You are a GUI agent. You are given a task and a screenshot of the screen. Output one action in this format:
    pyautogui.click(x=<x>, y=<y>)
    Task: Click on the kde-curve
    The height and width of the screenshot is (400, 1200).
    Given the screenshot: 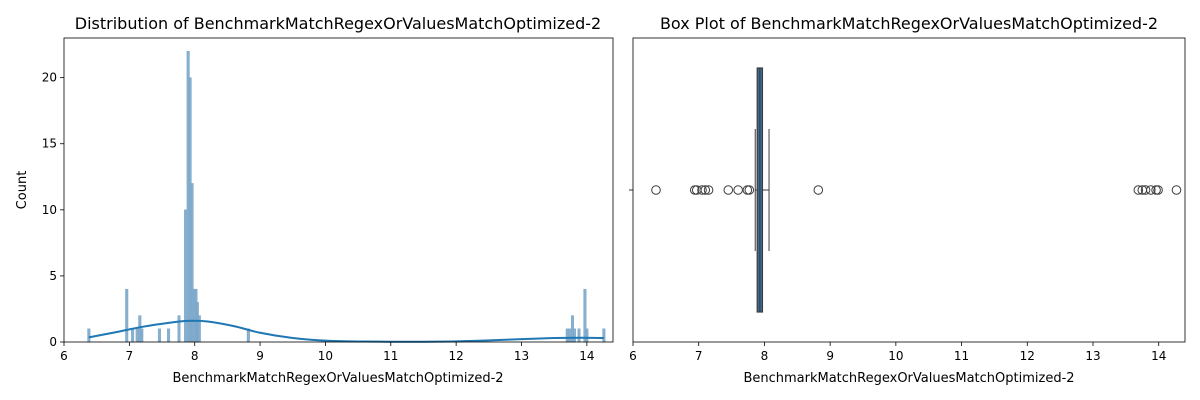 What is the action you would take?
    pyautogui.click(x=346, y=331)
    